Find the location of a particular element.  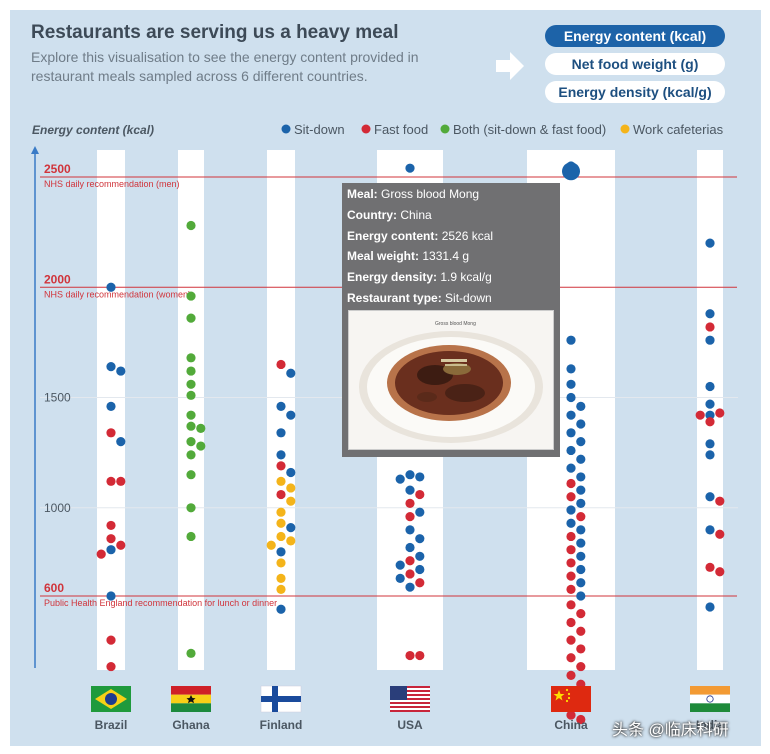

tooltip-weight: Meal weight: 1331.4 g is located at coordinates (408, 256).